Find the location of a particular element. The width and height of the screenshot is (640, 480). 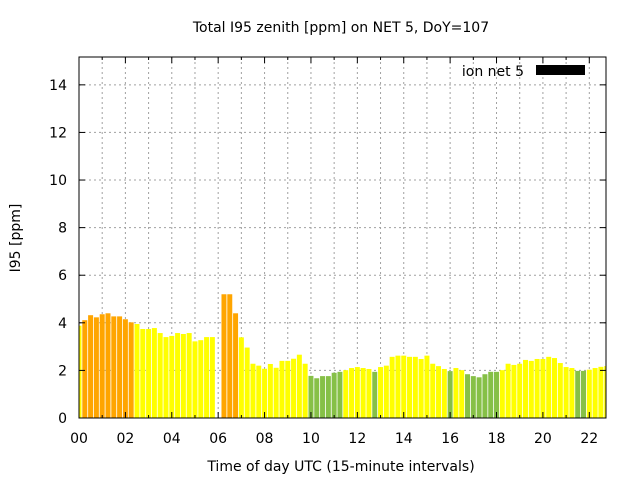

x-tick-label: 00 is located at coordinates (79, 439).